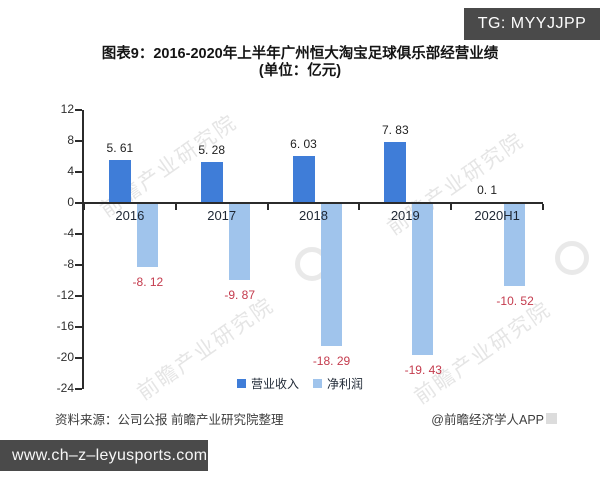  What do you see at coordinates (67, 109) in the screenshot?
I see `y-axis-label: 12` at bounding box center [67, 109].